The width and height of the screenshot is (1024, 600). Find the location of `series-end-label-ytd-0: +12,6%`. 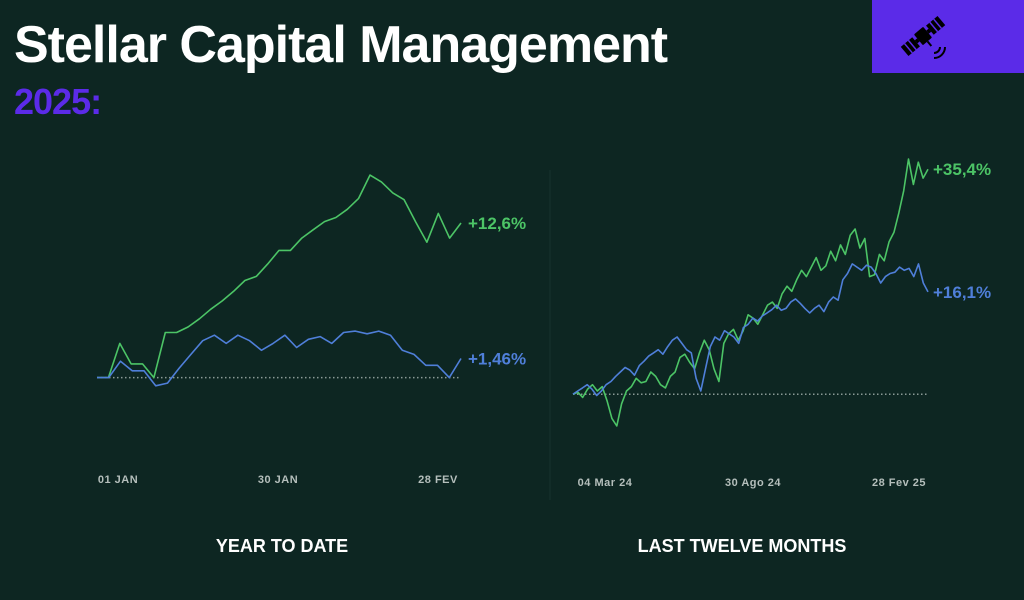

series-end-label-ytd-0: +12,6% is located at coordinates (497, 223).